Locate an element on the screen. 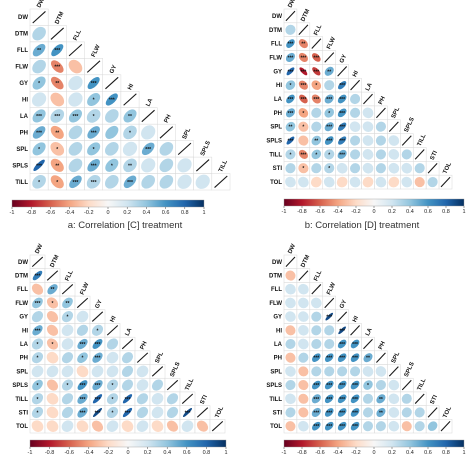 The width and height of the screenshot is (474, 474). colorbar-tick-label: -0.6 is located at coordinates (50, 213).